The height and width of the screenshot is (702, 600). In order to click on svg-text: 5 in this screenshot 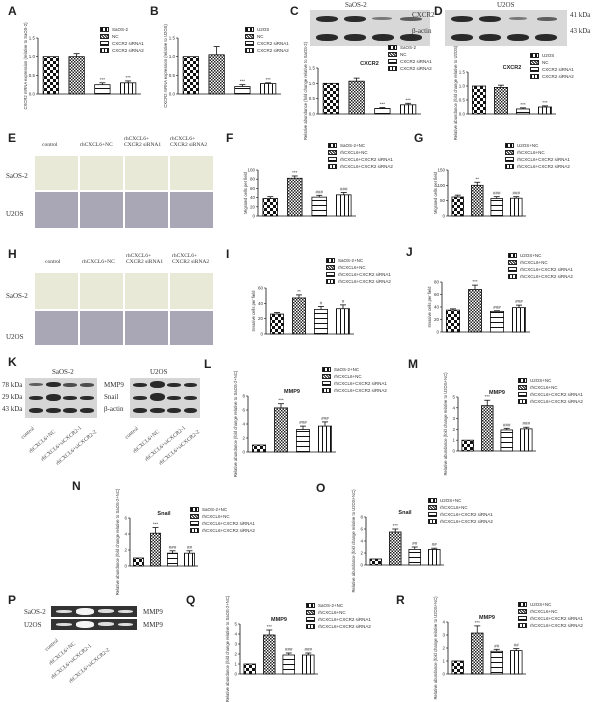, I will do `click(235, 624)`.